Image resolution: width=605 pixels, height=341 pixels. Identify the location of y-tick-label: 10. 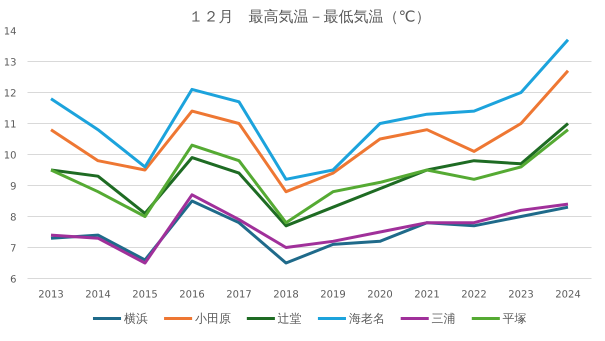
(10, 156).